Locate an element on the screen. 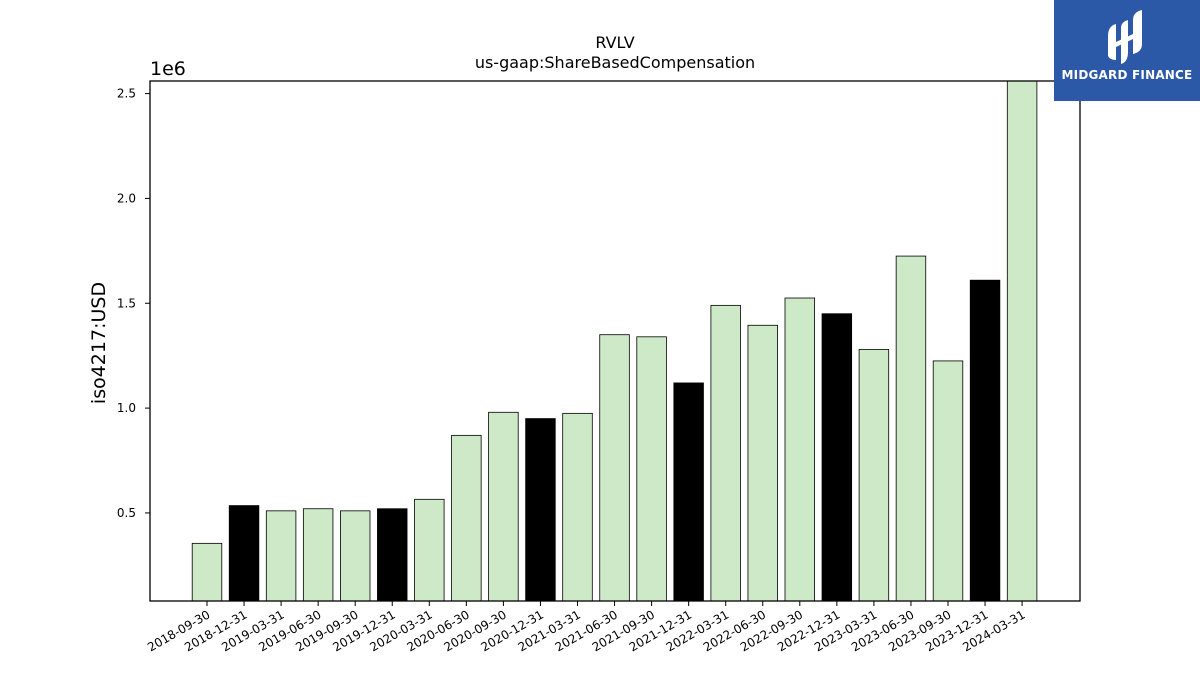 This screenshot has height=675, width=1200. y-tick-label: 2.0 is located at coordinates (126, 198).